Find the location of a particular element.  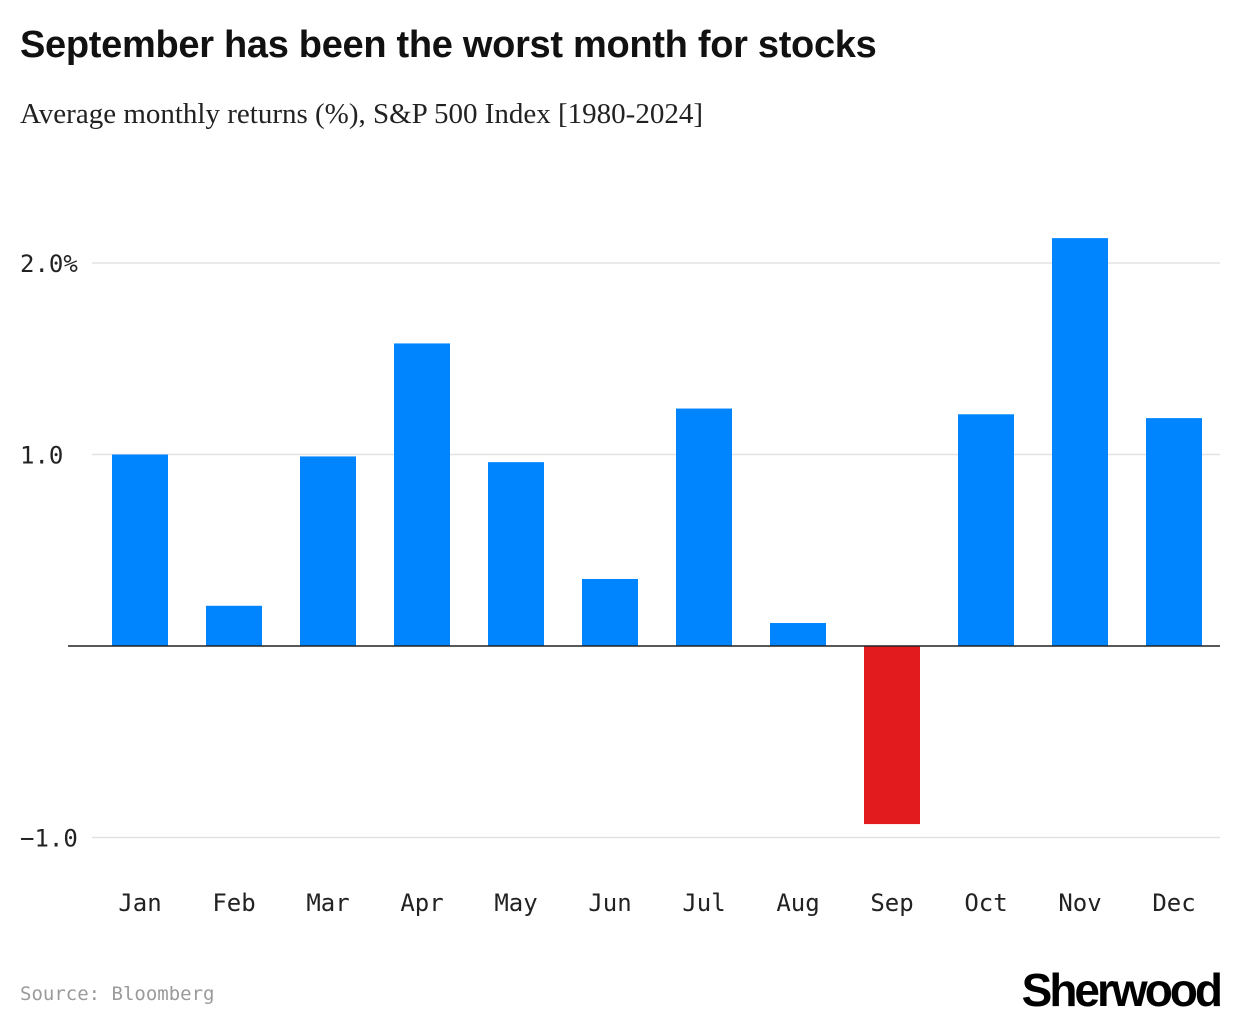

bar-may is located at coordinates (516, 554).